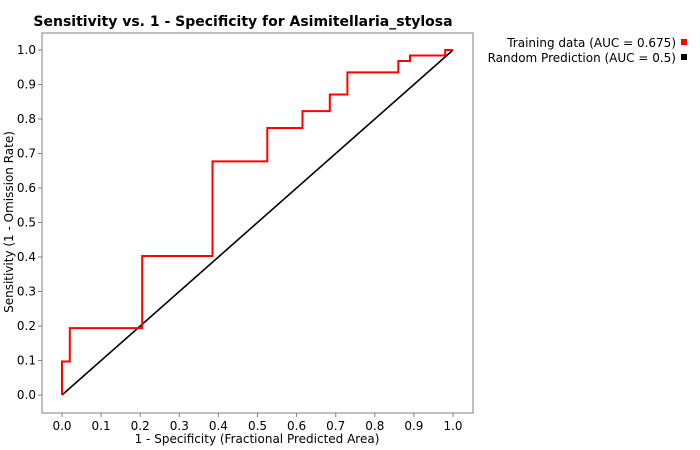  What do you see at coordinates (582, 58) in the screenshot?
I see `legend-label: Random Prediction (AUC = 0.5)` at bounding box center [582, 58].